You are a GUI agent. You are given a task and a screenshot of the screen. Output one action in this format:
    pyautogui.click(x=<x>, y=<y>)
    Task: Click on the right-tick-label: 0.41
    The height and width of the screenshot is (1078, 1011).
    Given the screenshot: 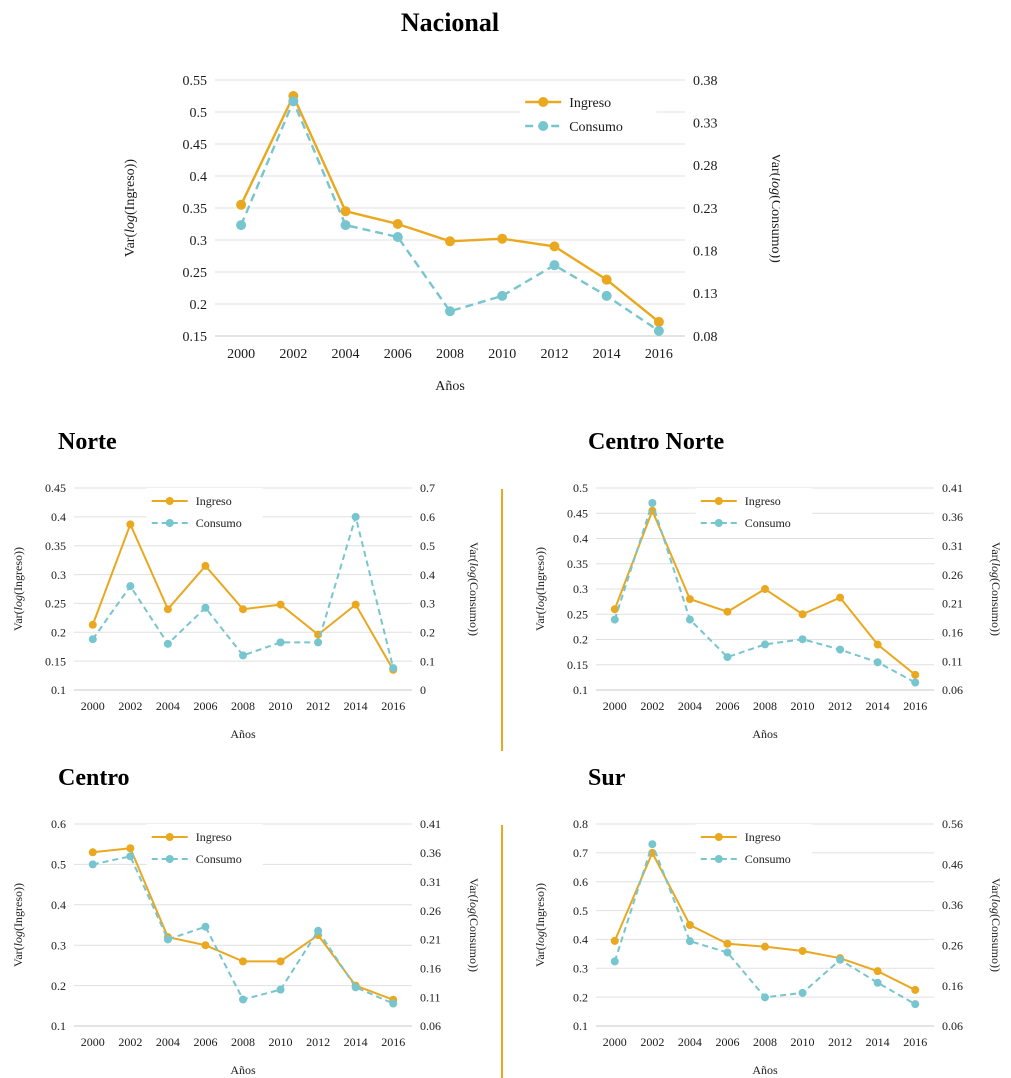 What is the action you would take?
    pyautogui.click(x=430, y=824)
    